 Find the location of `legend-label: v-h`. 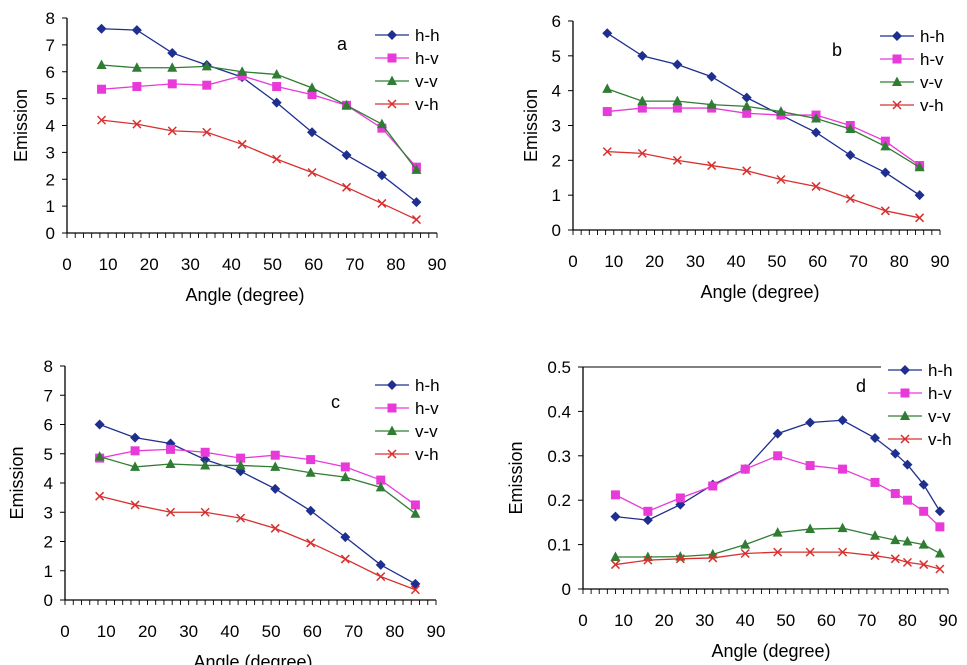

legend-label: v-h is located at coordinates (940, 439).